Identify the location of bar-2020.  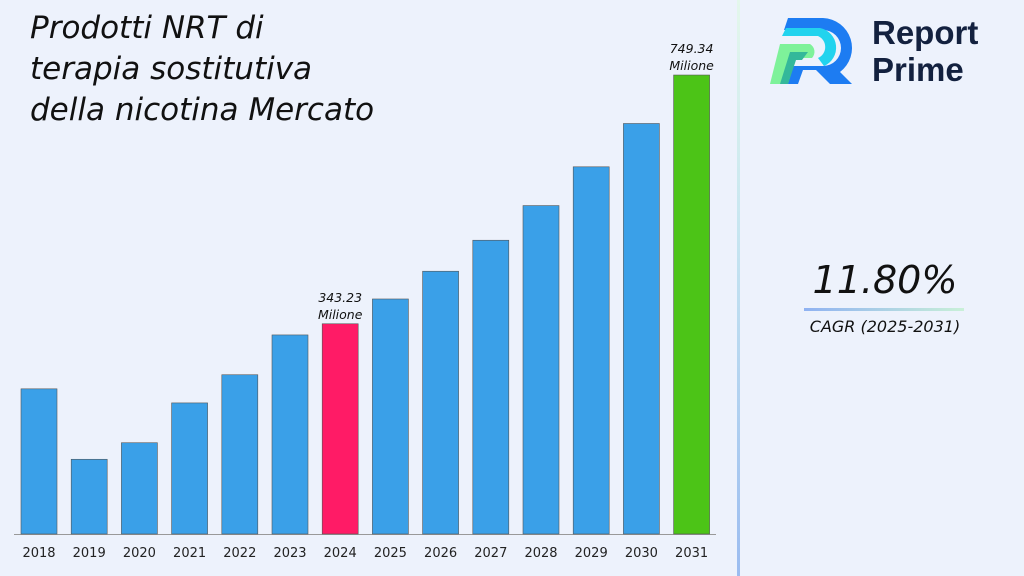
(139, 488).